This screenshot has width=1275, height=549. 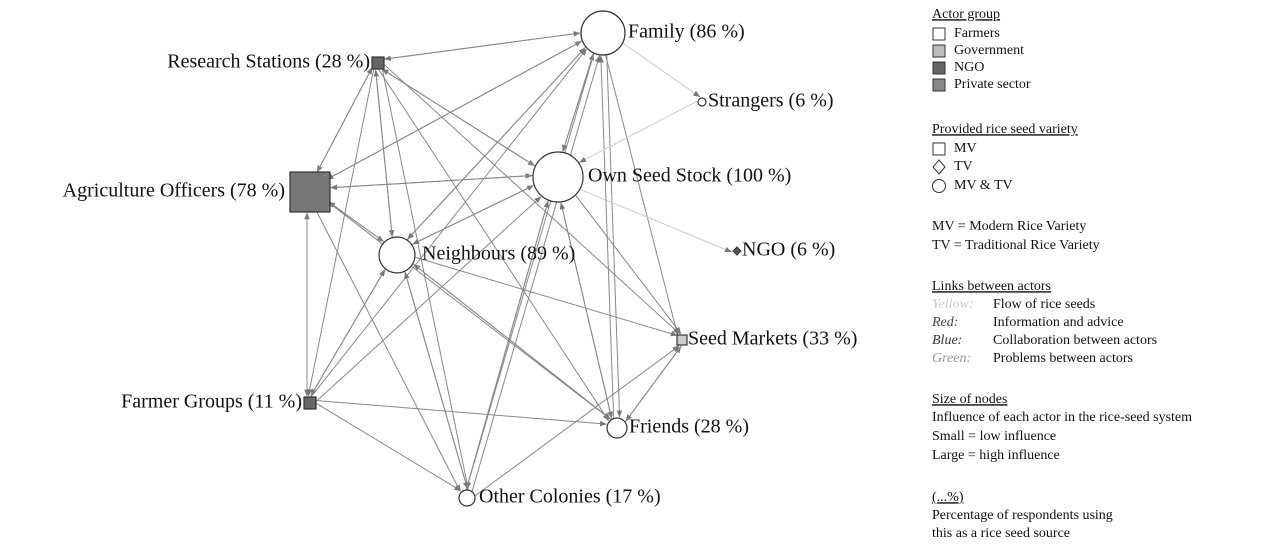 I want to click on node-label: Other Colonies (17 %), so click(x=570, y=497).